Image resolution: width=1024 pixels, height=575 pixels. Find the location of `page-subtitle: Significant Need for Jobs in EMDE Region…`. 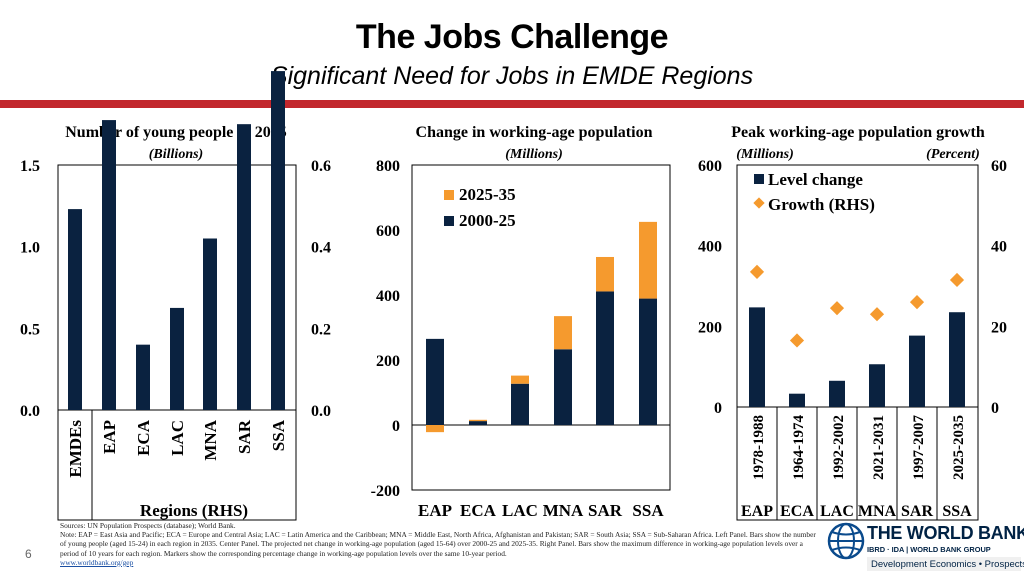

page-subtitle: Significant Need for Jobs in EMDE Region… is located at coordinates (512, 76).